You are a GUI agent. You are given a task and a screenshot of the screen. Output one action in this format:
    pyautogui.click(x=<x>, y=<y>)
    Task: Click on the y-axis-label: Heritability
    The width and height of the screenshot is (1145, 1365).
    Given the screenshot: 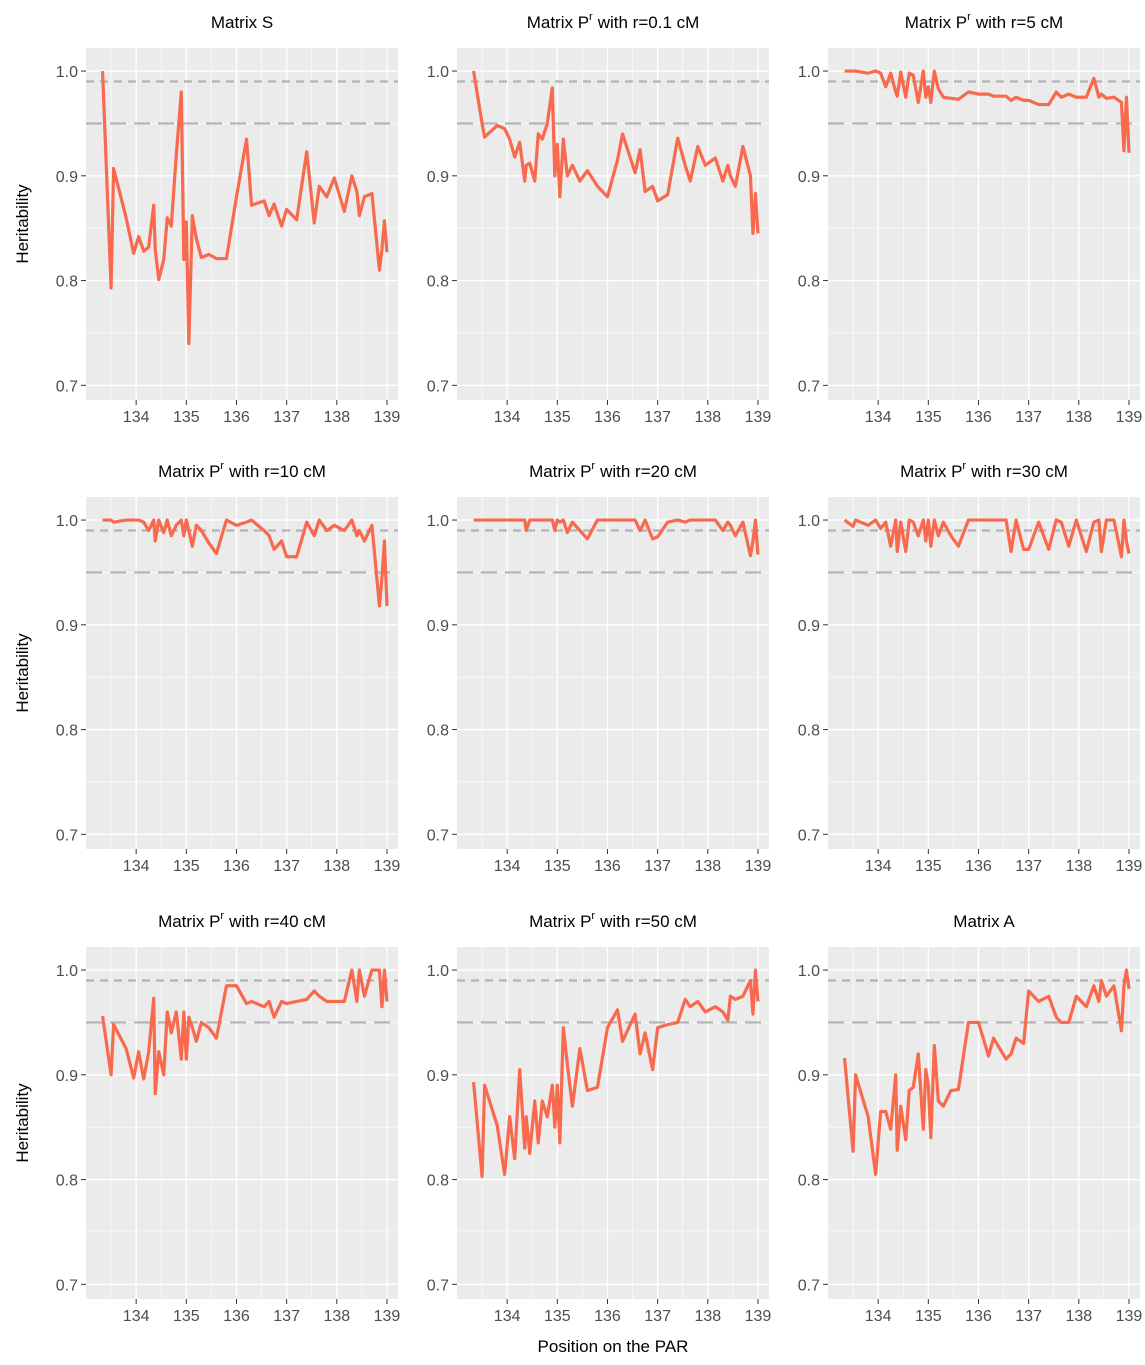 What is the action you would take?
    pyautogui.click(x=22, y=224)
    